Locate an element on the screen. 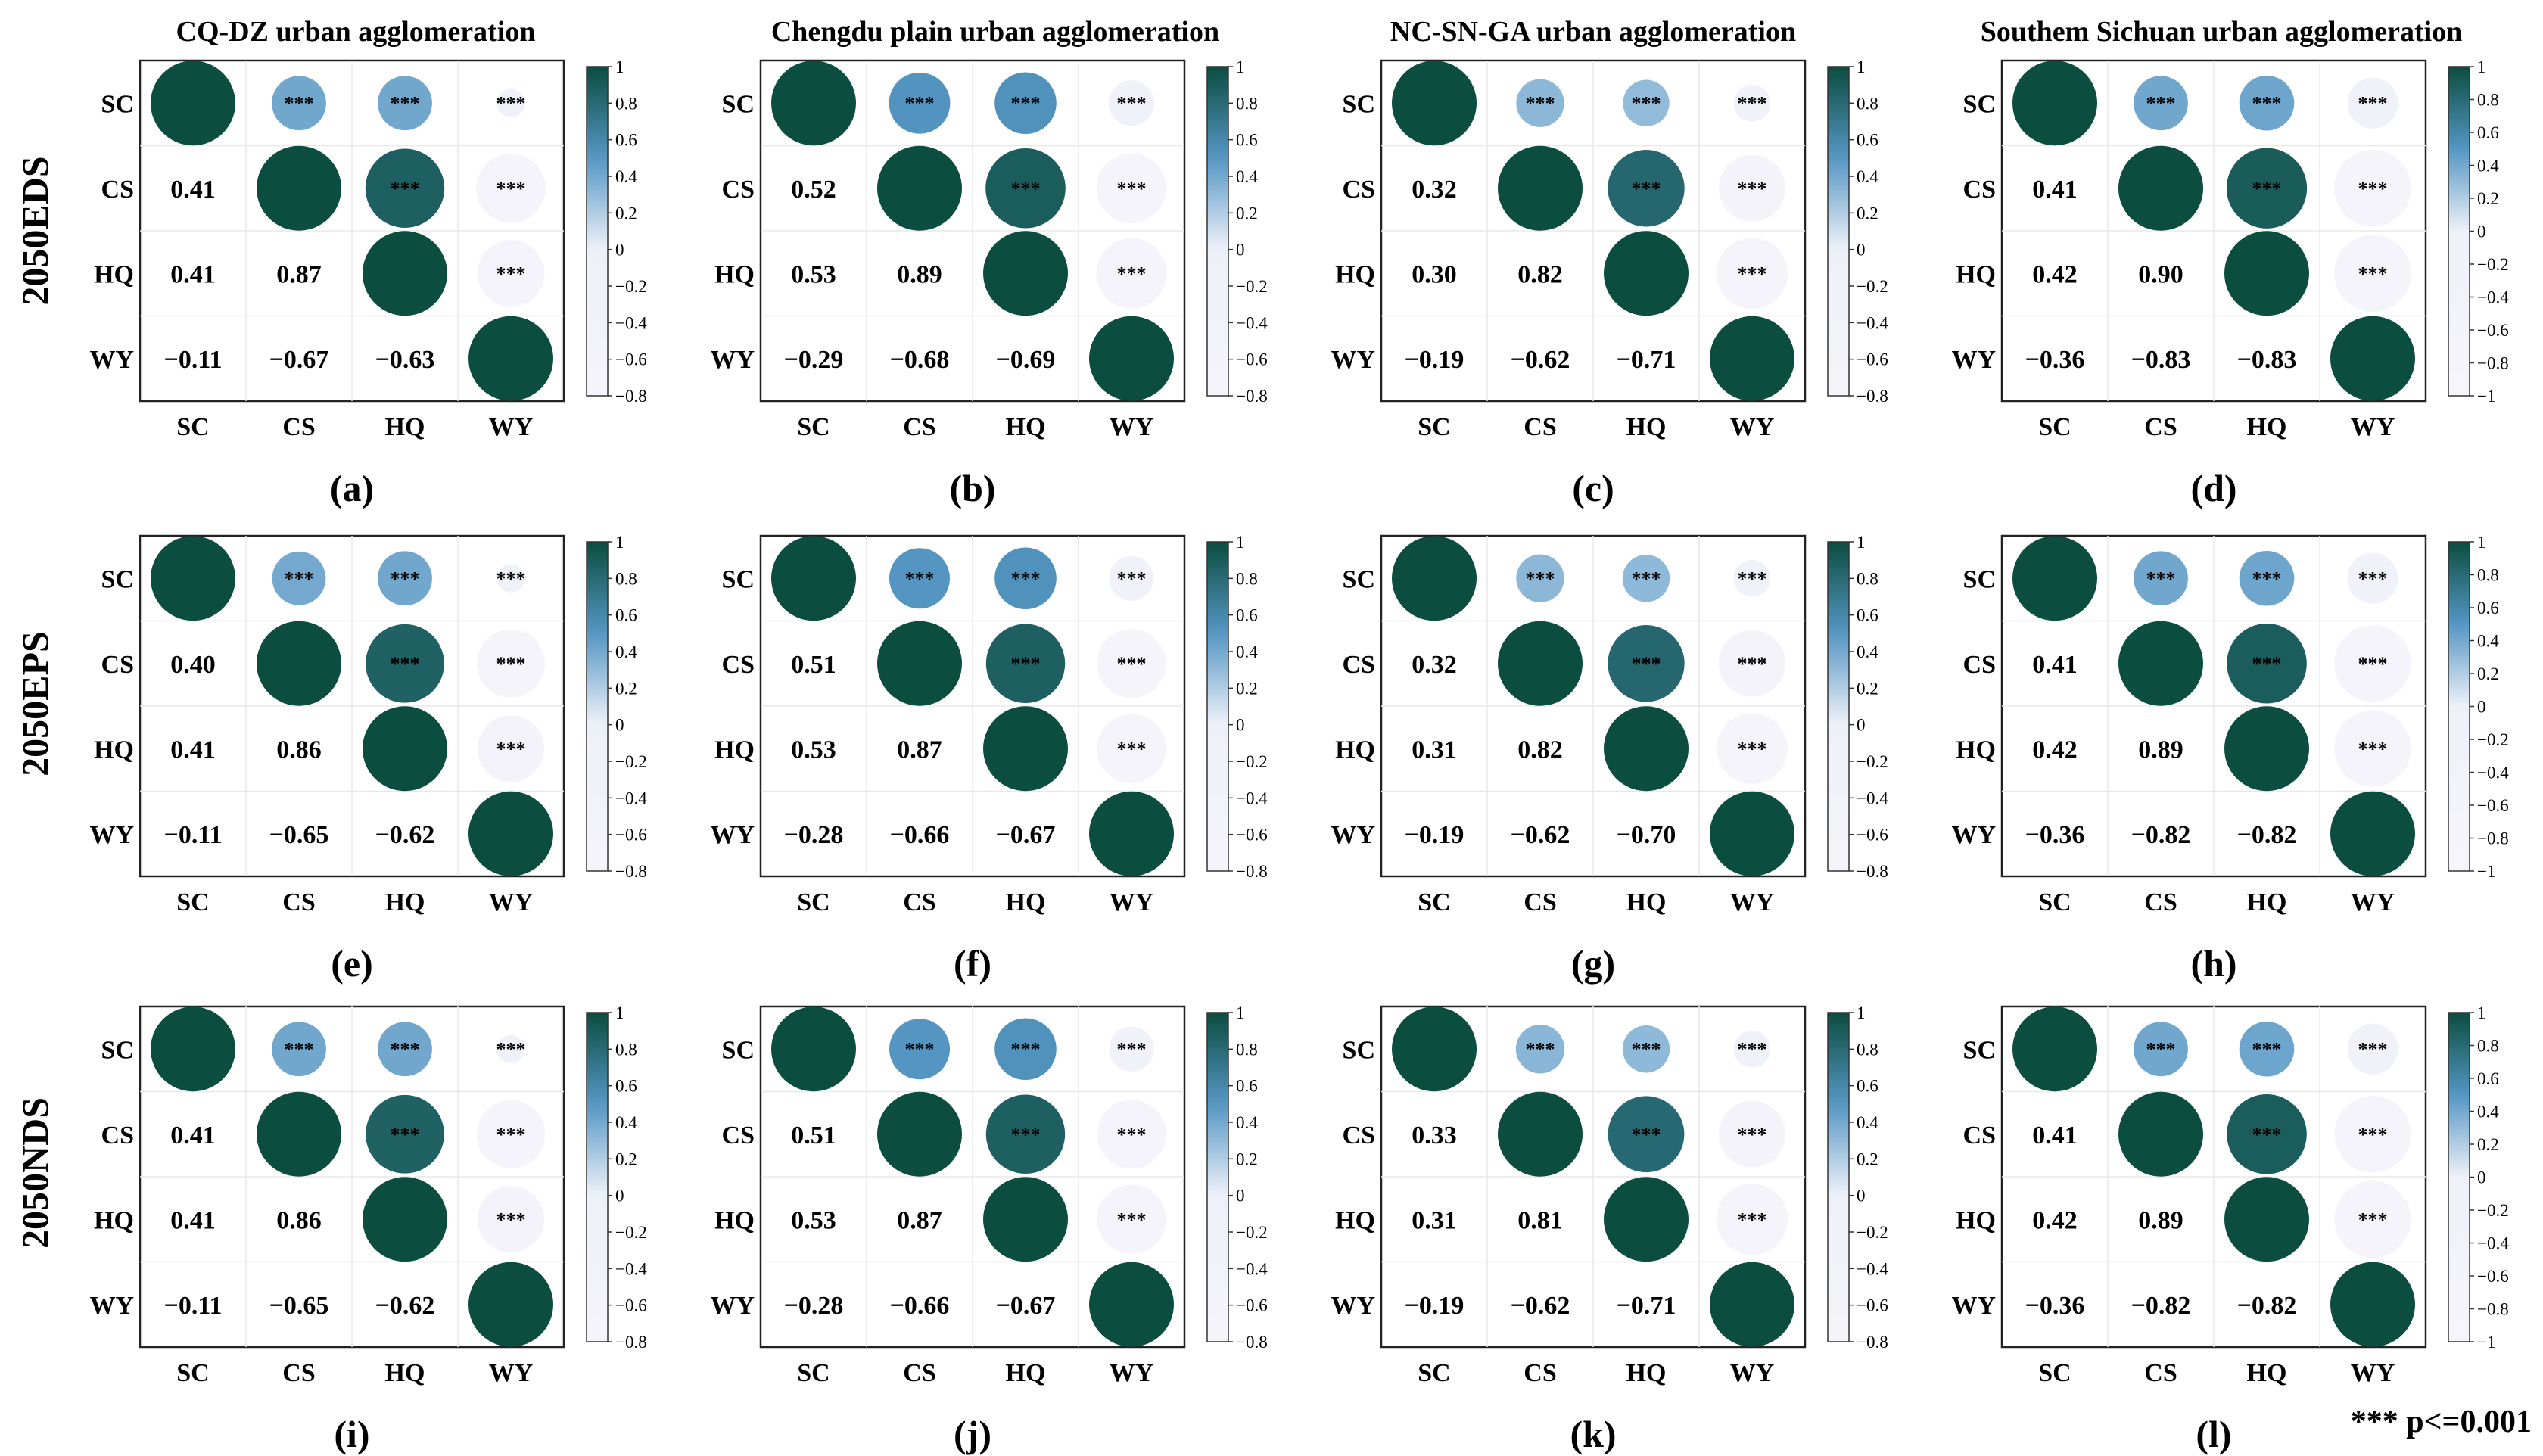  row-label-1: 2050EDS is located at coordinates (35, 231).